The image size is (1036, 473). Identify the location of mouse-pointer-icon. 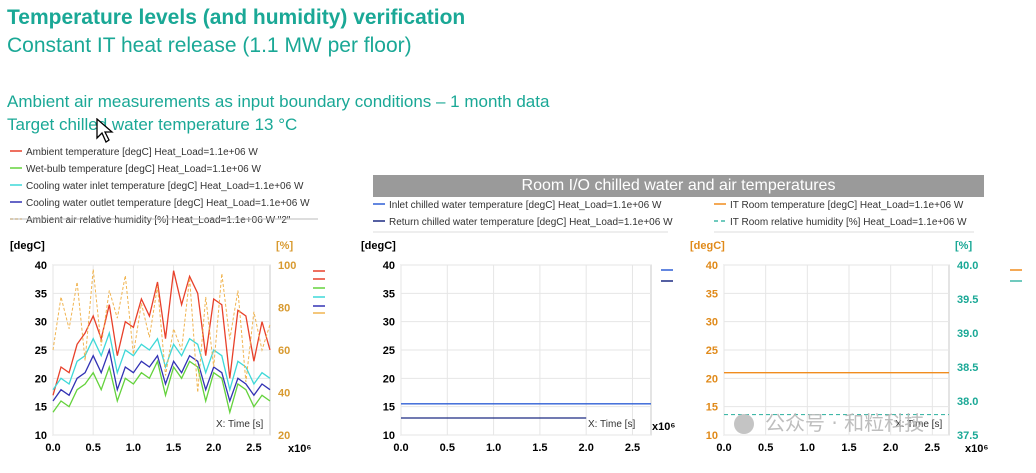
(105, 130).